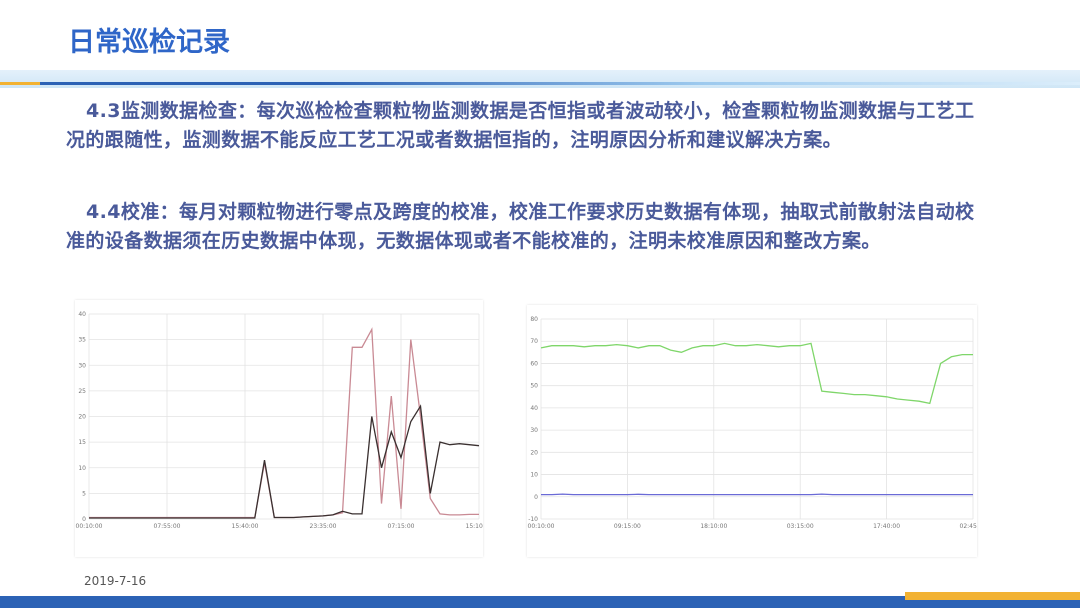 The image size is (1080, 608). Describe the element at coordinates (992, 596) in the screenshot. I see `footer-accent` at that location.